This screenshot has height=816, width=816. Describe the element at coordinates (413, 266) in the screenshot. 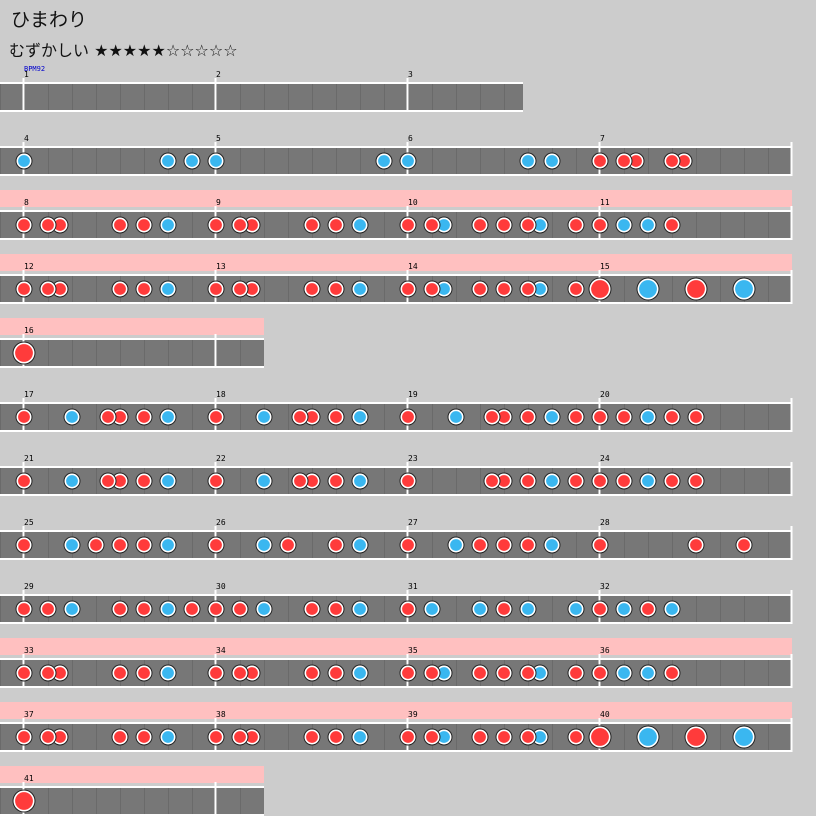

I see `measure-number: 14` at that location.